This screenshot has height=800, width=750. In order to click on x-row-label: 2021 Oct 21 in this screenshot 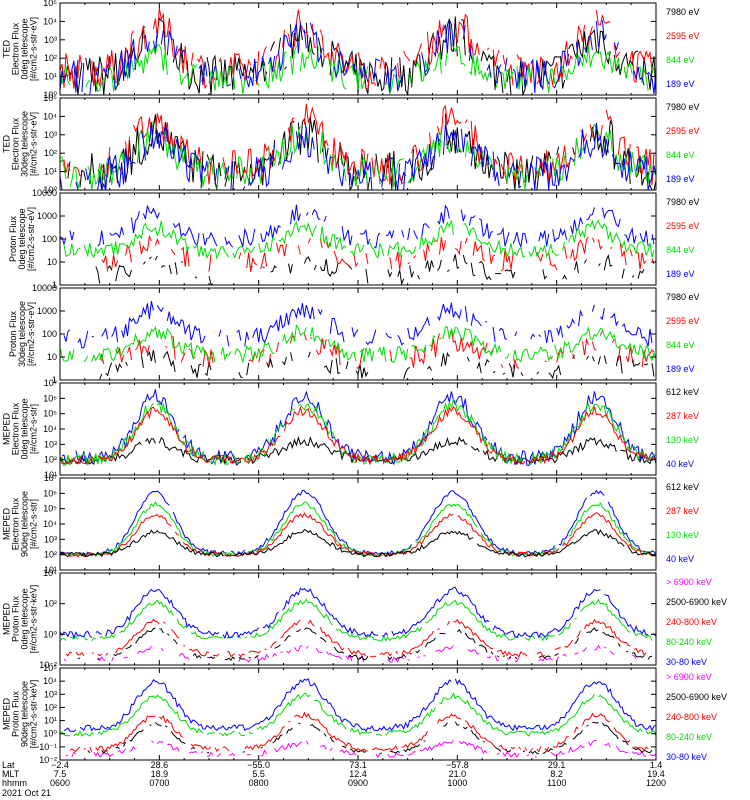, I will do `click(26, 793)`.